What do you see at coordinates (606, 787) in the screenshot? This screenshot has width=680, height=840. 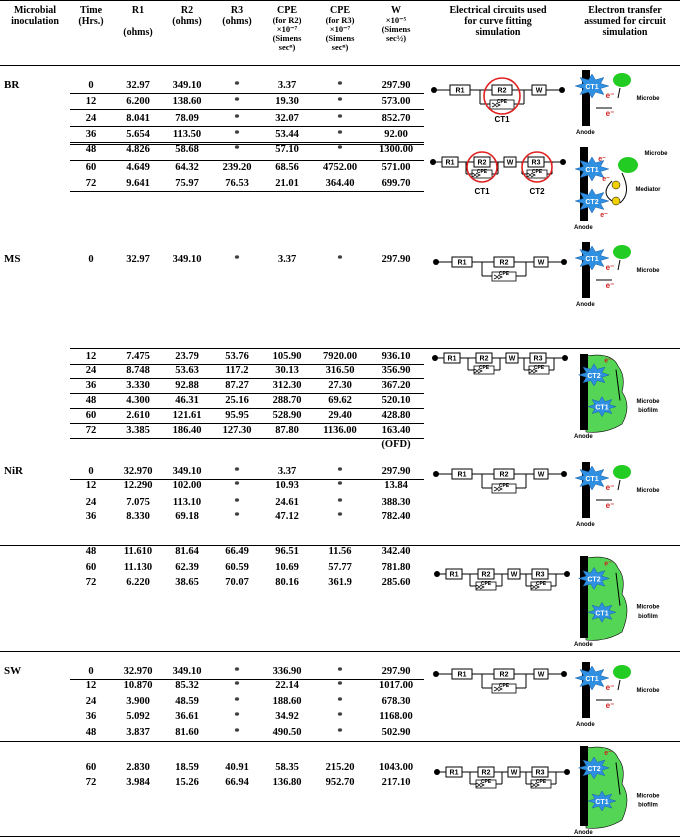 I see `biofilm-shape` at bounding box center [606, 787].